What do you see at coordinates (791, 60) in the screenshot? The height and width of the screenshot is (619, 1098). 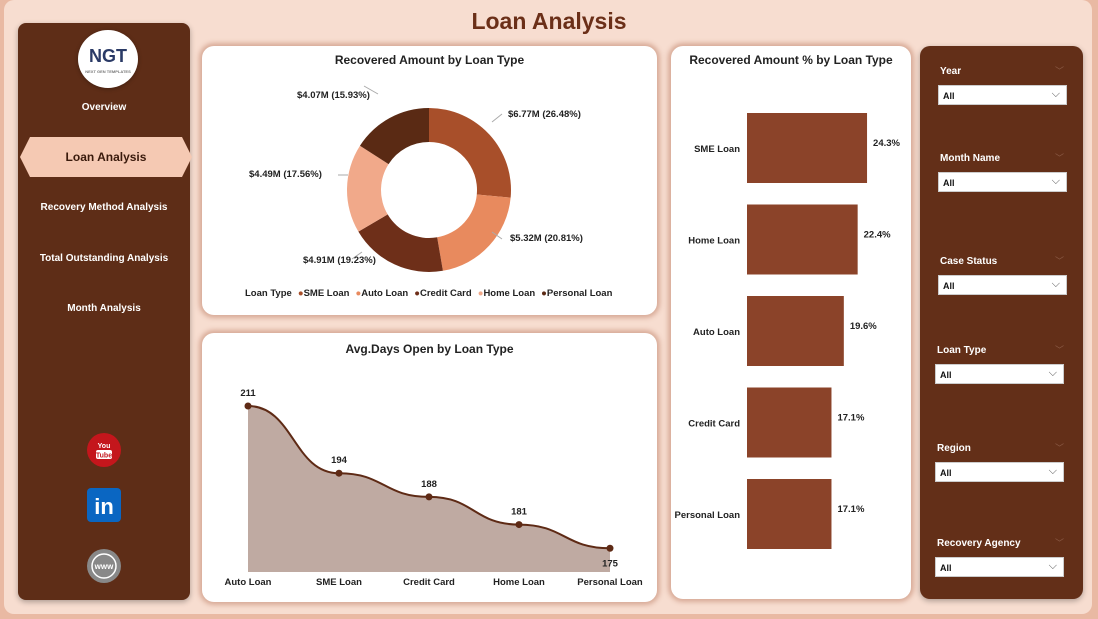 I see `bar-title: Recovered Amount % by Loan Type` at bounding box center [791, 60].